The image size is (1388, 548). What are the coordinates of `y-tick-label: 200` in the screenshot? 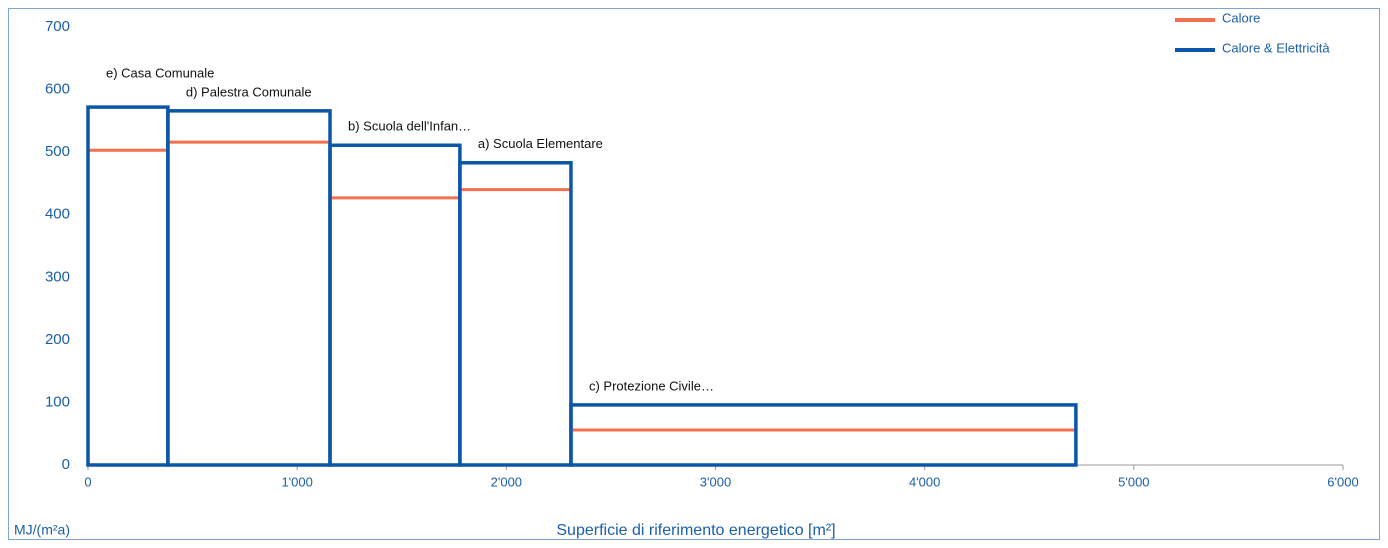 It's located at (57, 339).